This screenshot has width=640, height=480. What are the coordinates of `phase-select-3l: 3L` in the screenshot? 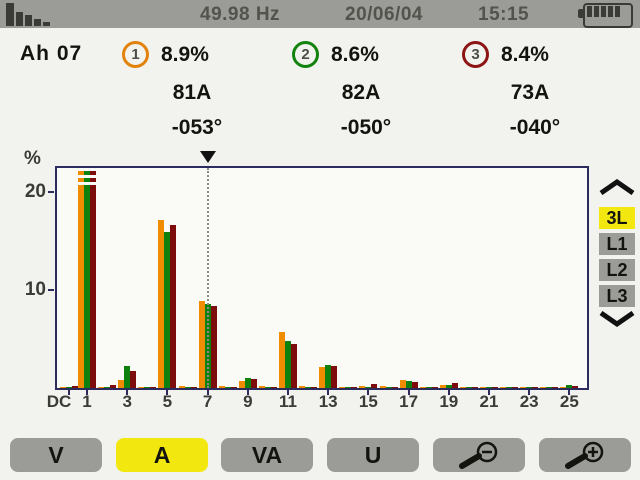 It's located at (617, 218).